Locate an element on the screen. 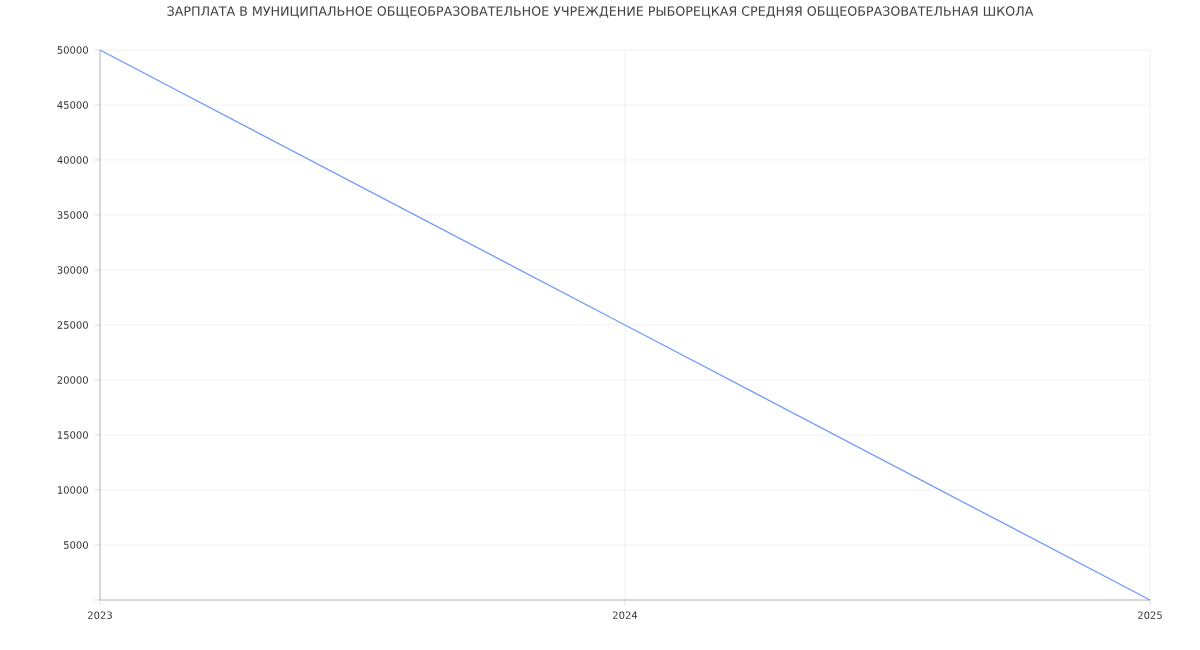 This screenshot has width=1200, height=650. y-tick-label: 30000 is located at coordinates (72, 270).